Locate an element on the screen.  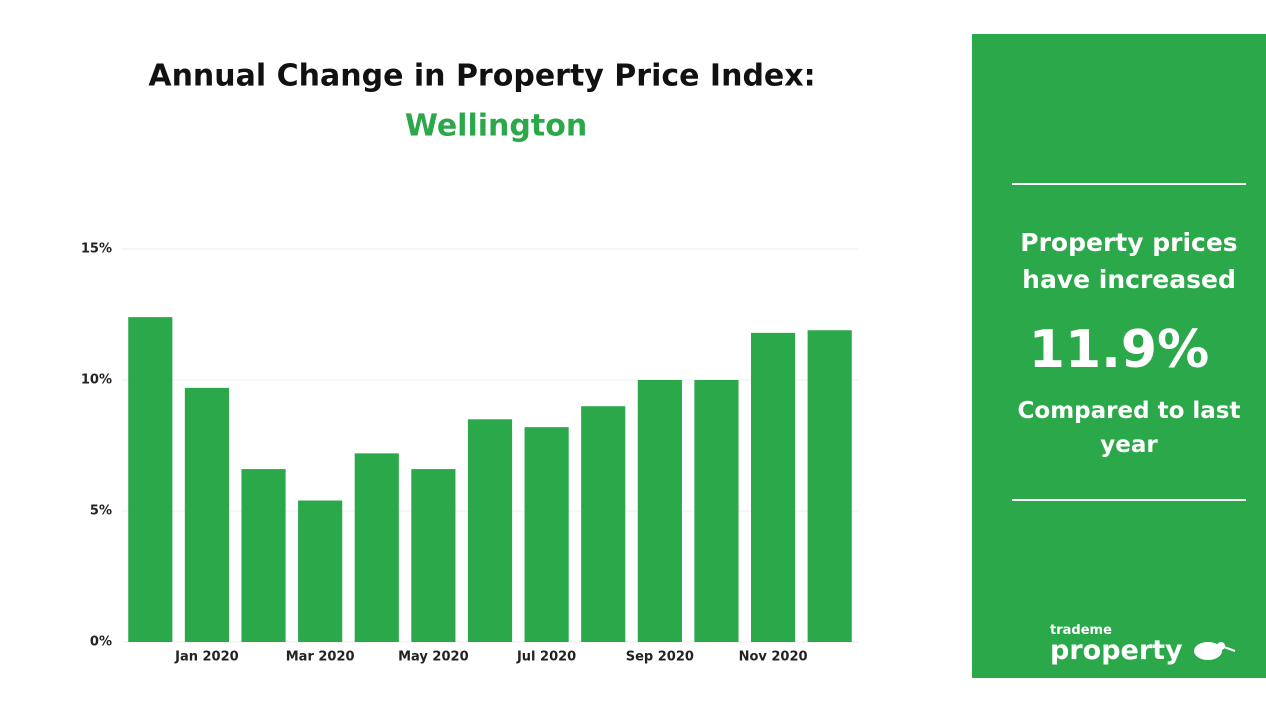
y-tick-label: 10% is located at coordinates (96, 380).